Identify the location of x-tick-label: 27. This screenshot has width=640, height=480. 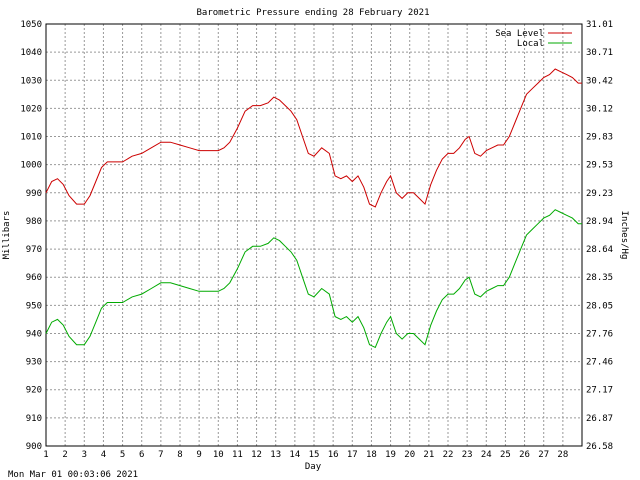
(543, 455).